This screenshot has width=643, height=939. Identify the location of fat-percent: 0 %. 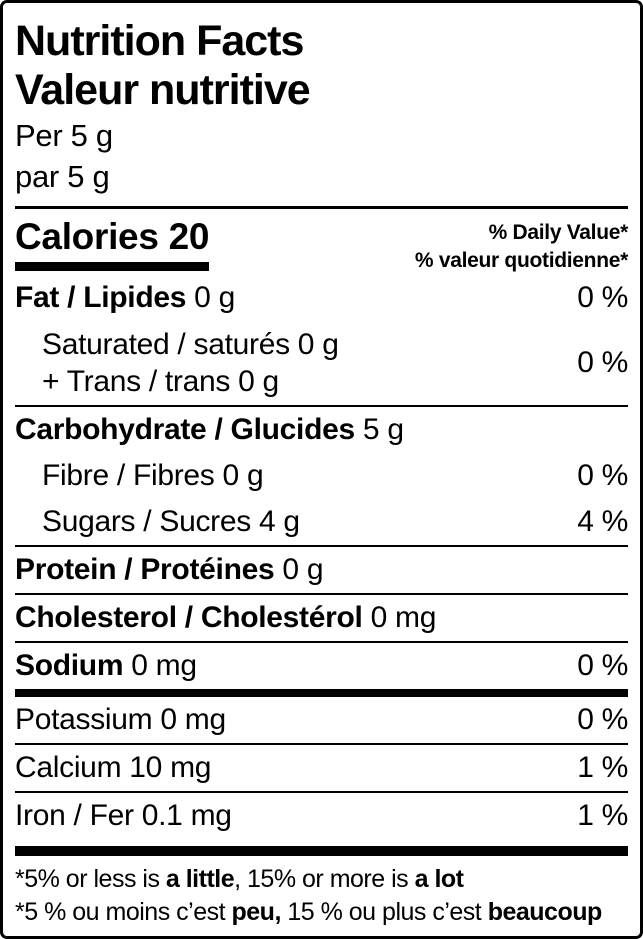
(602, 297).